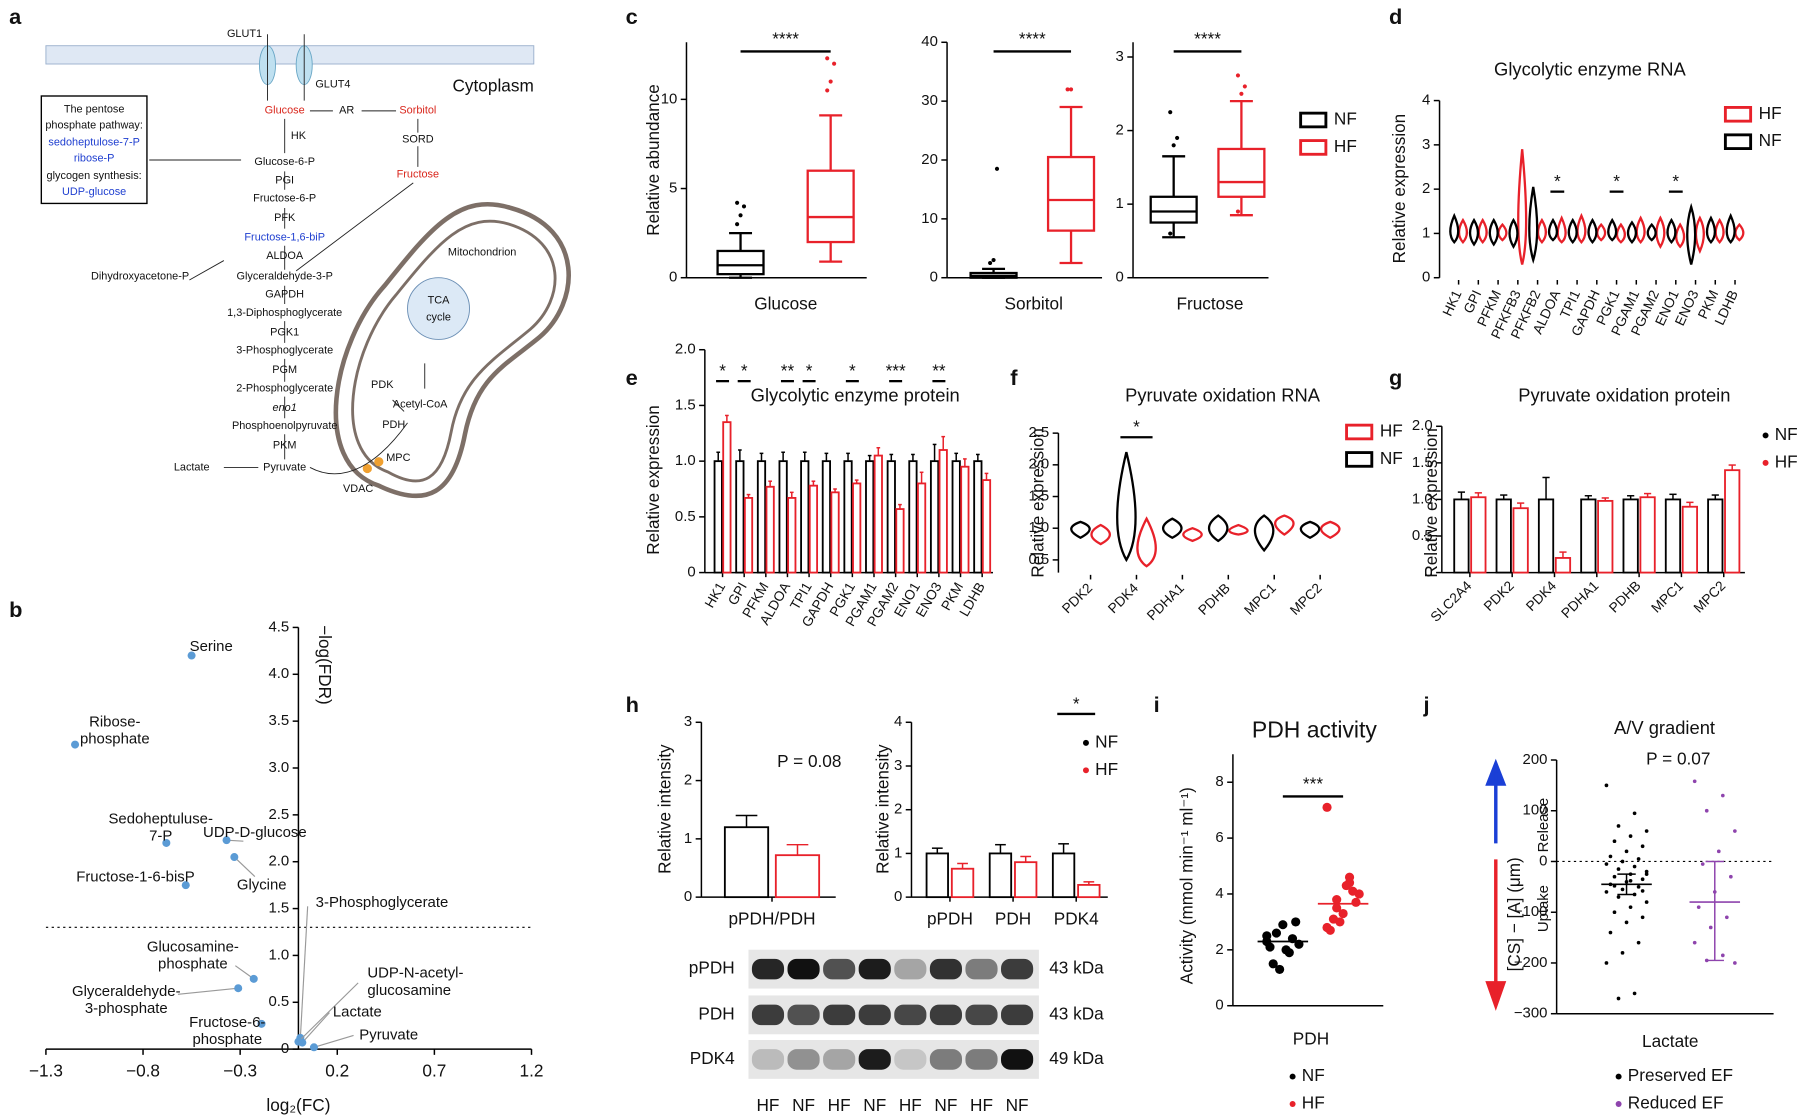 Image resolution: width=1800 pixels, height=1120 pixels. What do you see at coordinates (240, 1071) in the screenshot?
I see `x-tick-label: −0.3` at bounding box center [240, 1071].